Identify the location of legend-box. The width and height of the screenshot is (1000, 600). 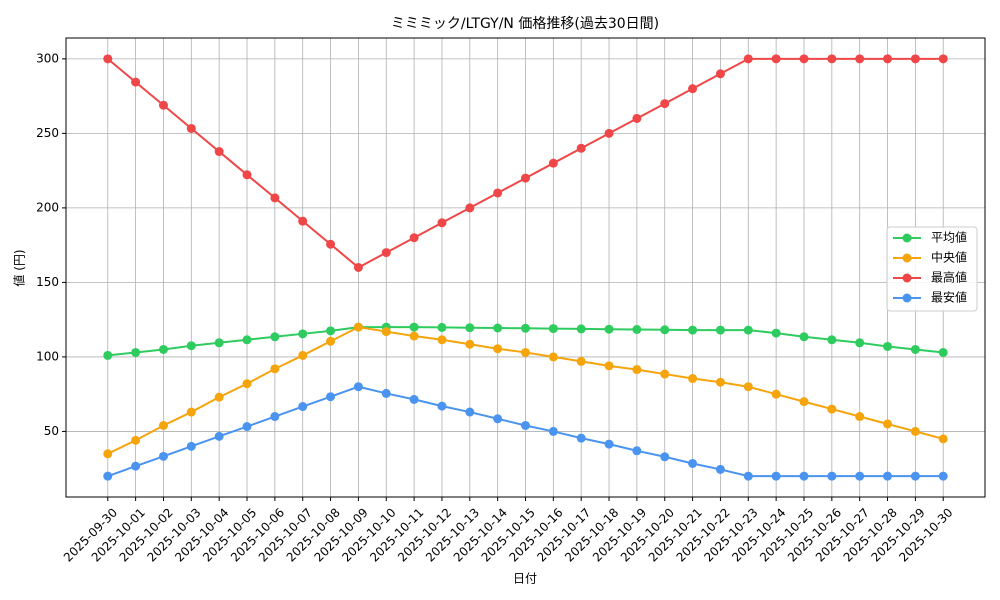
(932, 269).